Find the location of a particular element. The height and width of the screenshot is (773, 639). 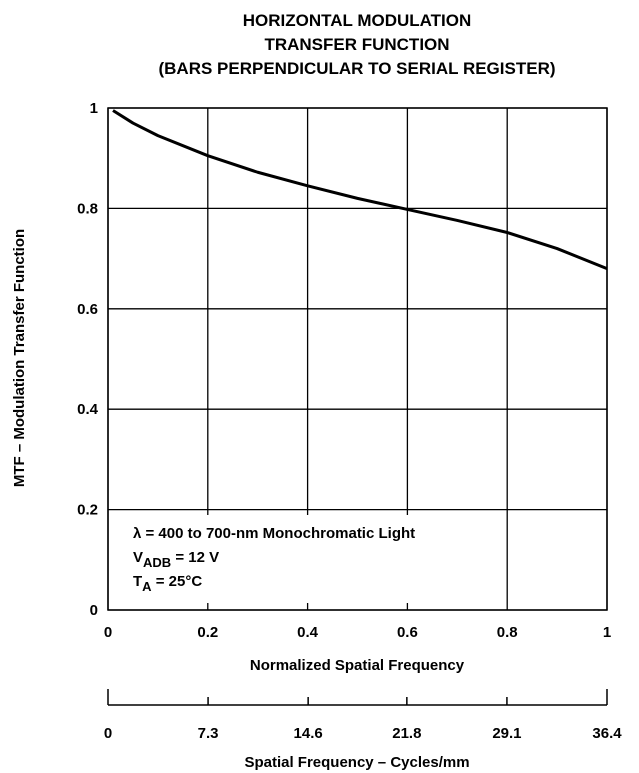

x2-tick-label: 29.1 is located at coordinates (506, 733).